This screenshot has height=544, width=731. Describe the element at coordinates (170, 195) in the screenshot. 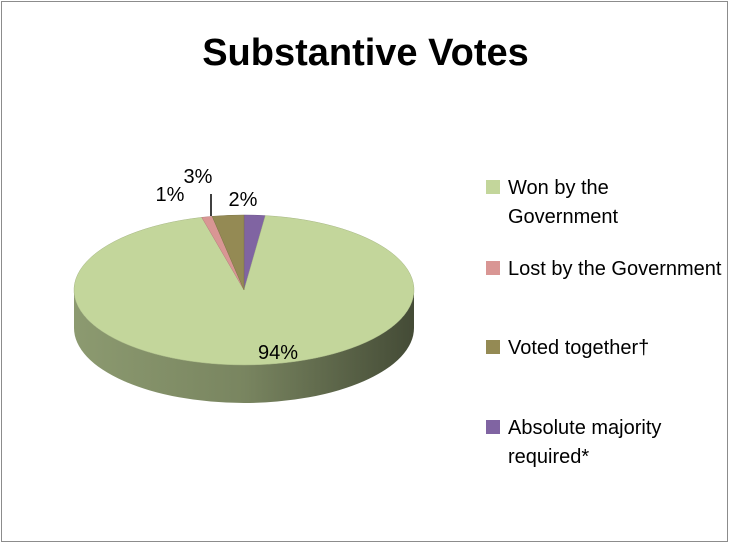

I see `data-label-lost: 1%` at that location.